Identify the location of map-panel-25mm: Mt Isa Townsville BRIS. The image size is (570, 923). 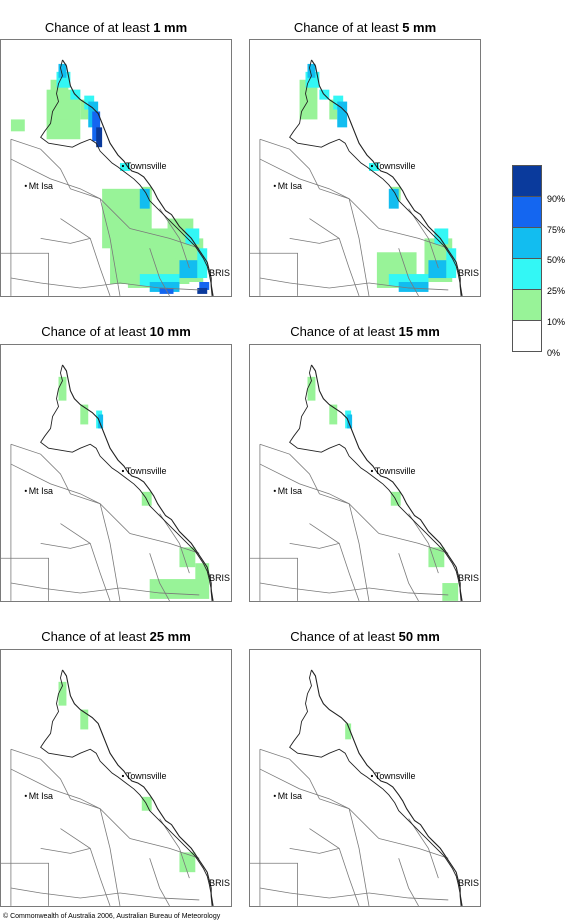
(116, 778).